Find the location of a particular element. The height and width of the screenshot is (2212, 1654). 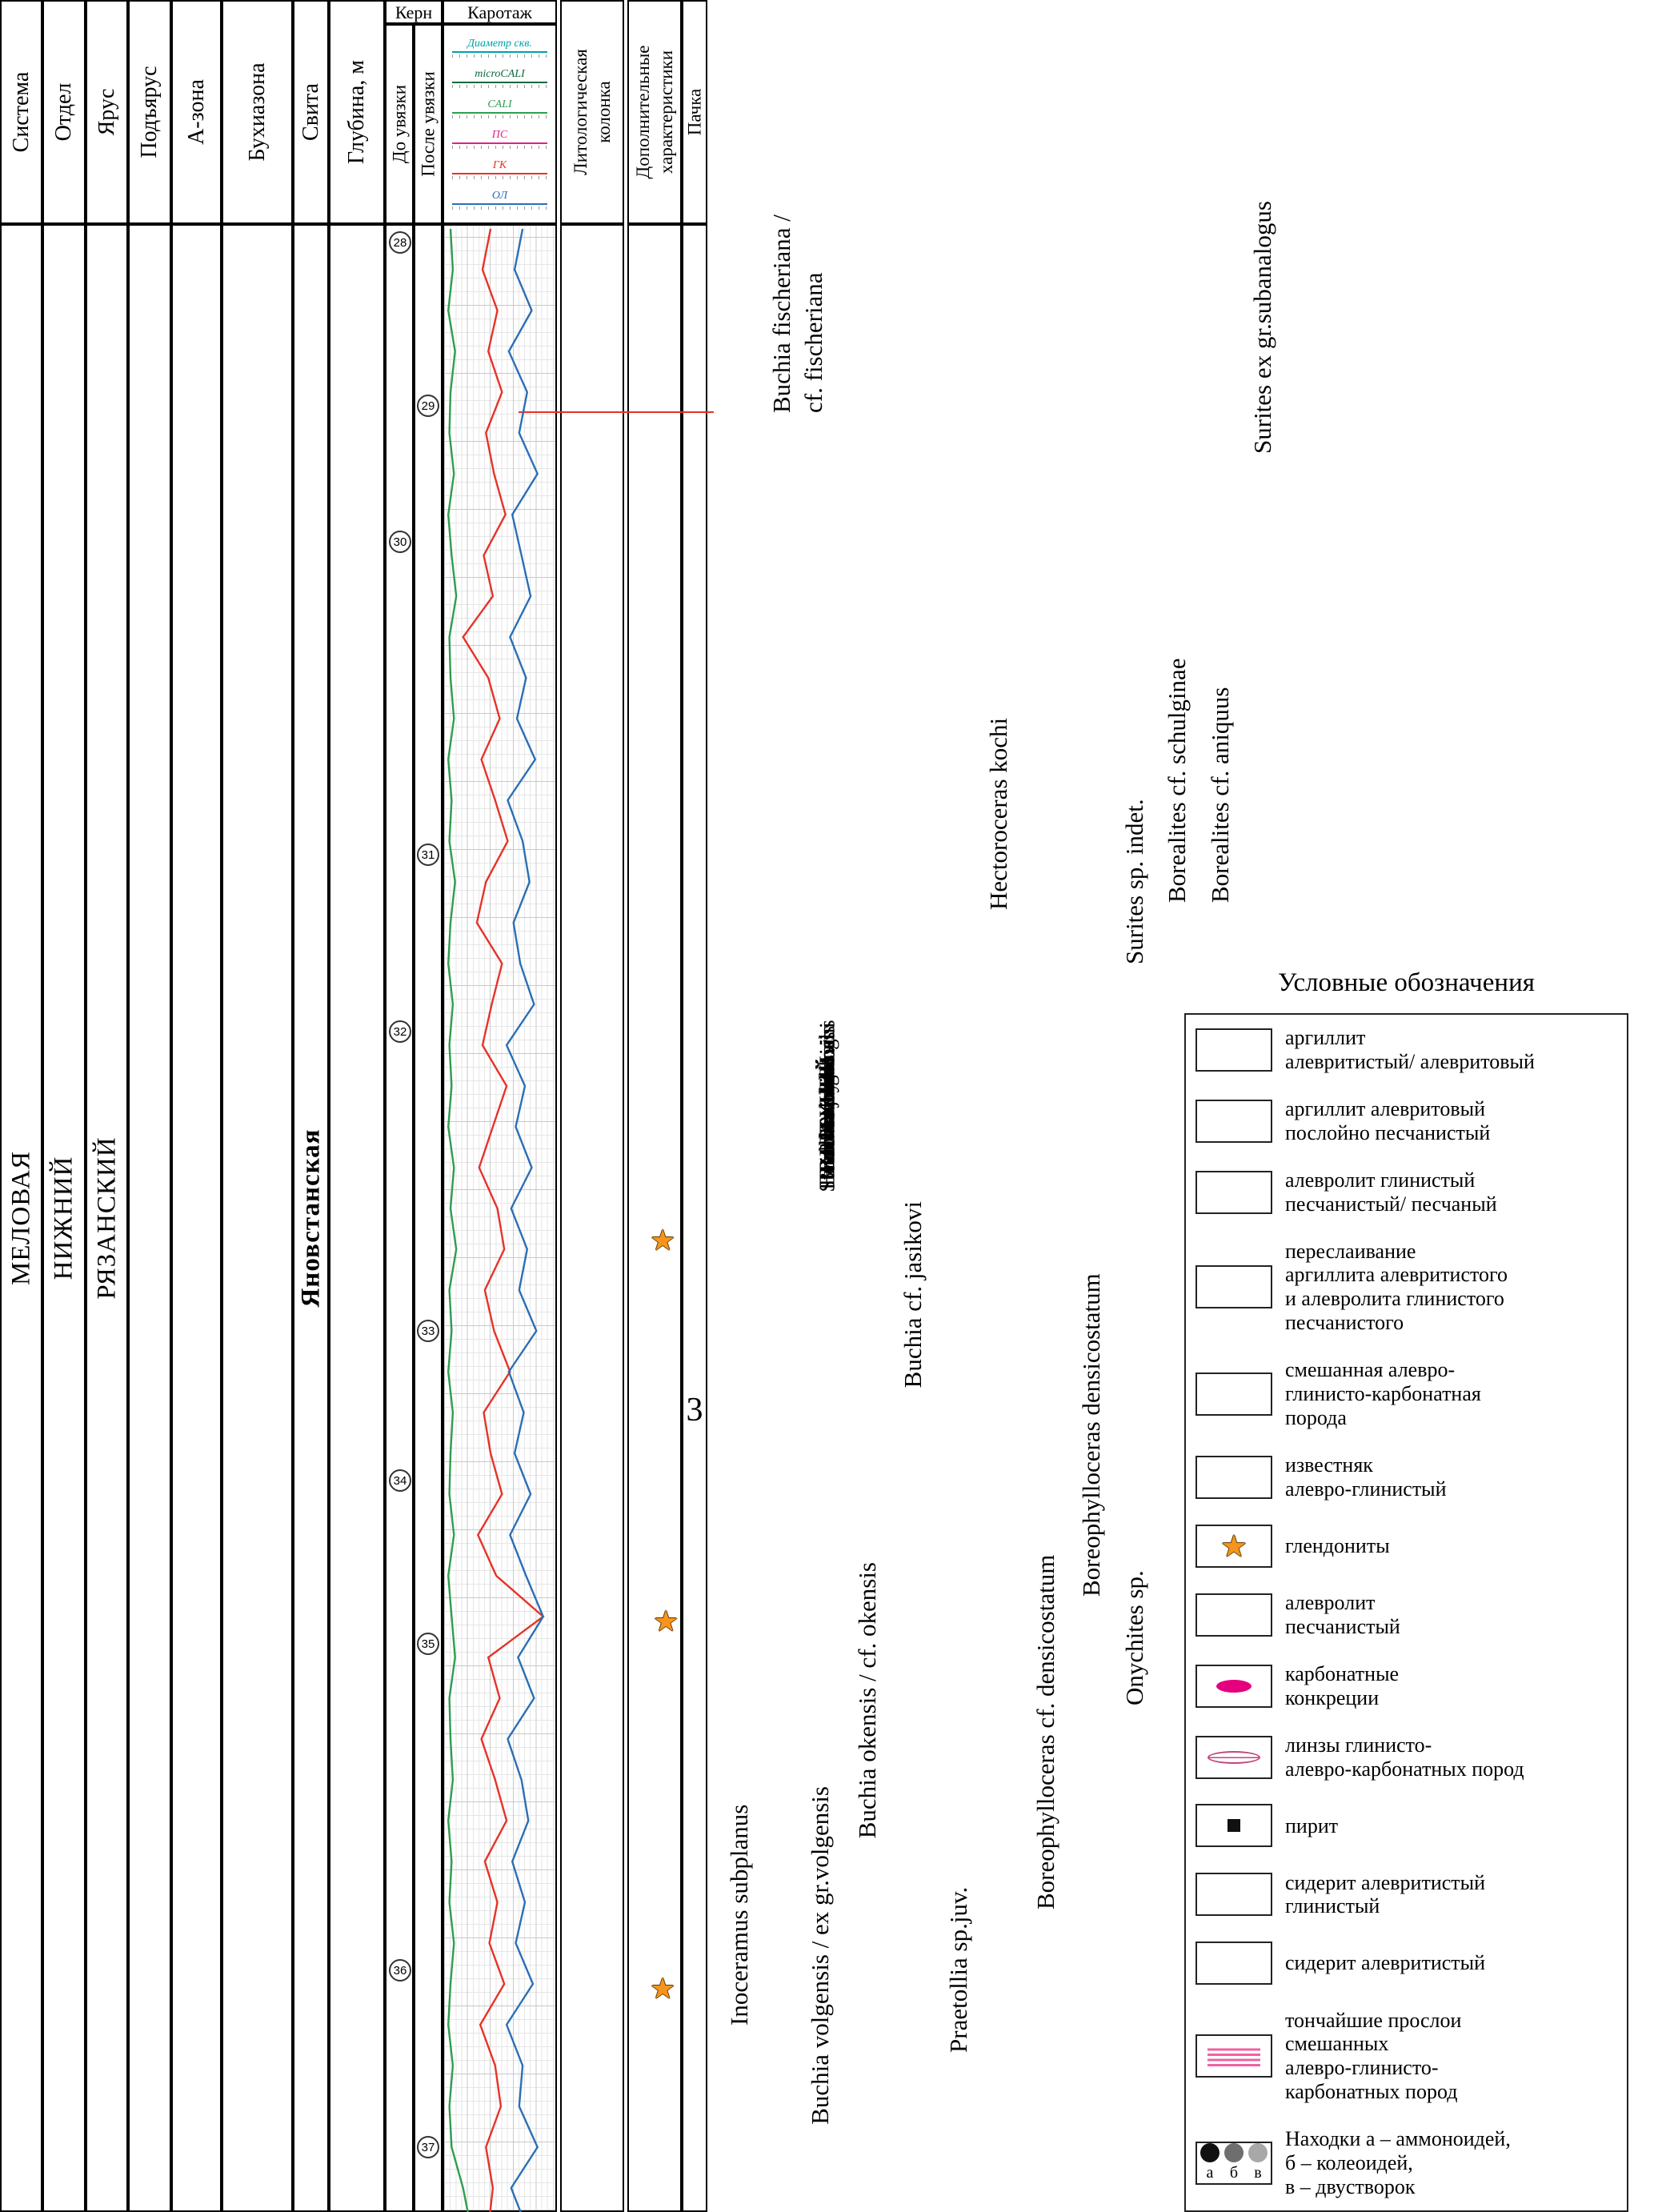

fossil-label: Surites ex gr.subanalogus is located at coordinates (1262, 327).